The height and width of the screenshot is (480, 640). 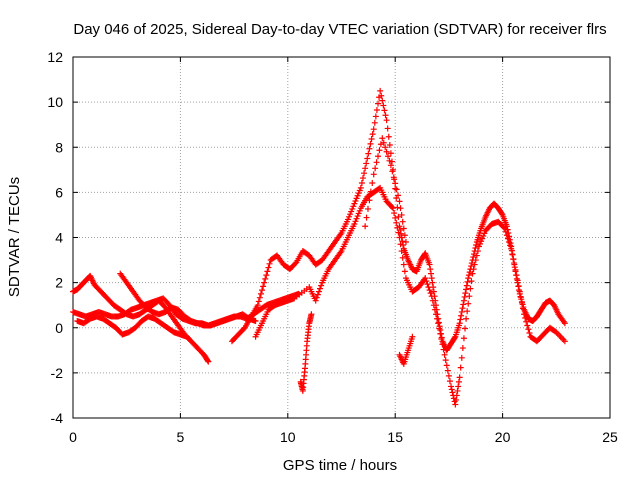 I want to click on x-tick-label: 20, so click(x=503, y=437).